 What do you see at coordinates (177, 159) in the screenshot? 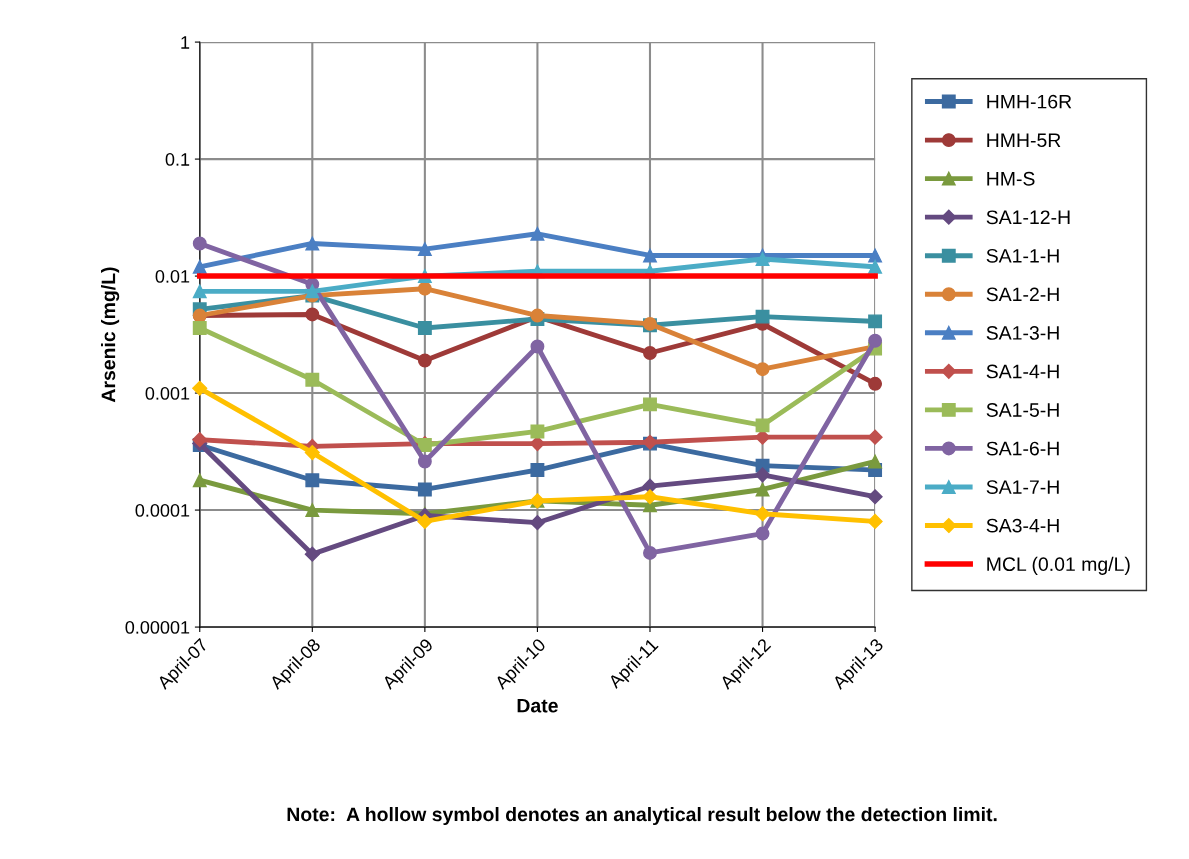
I see `y-tick-label: 0.1` at bounding box center [177, 159].